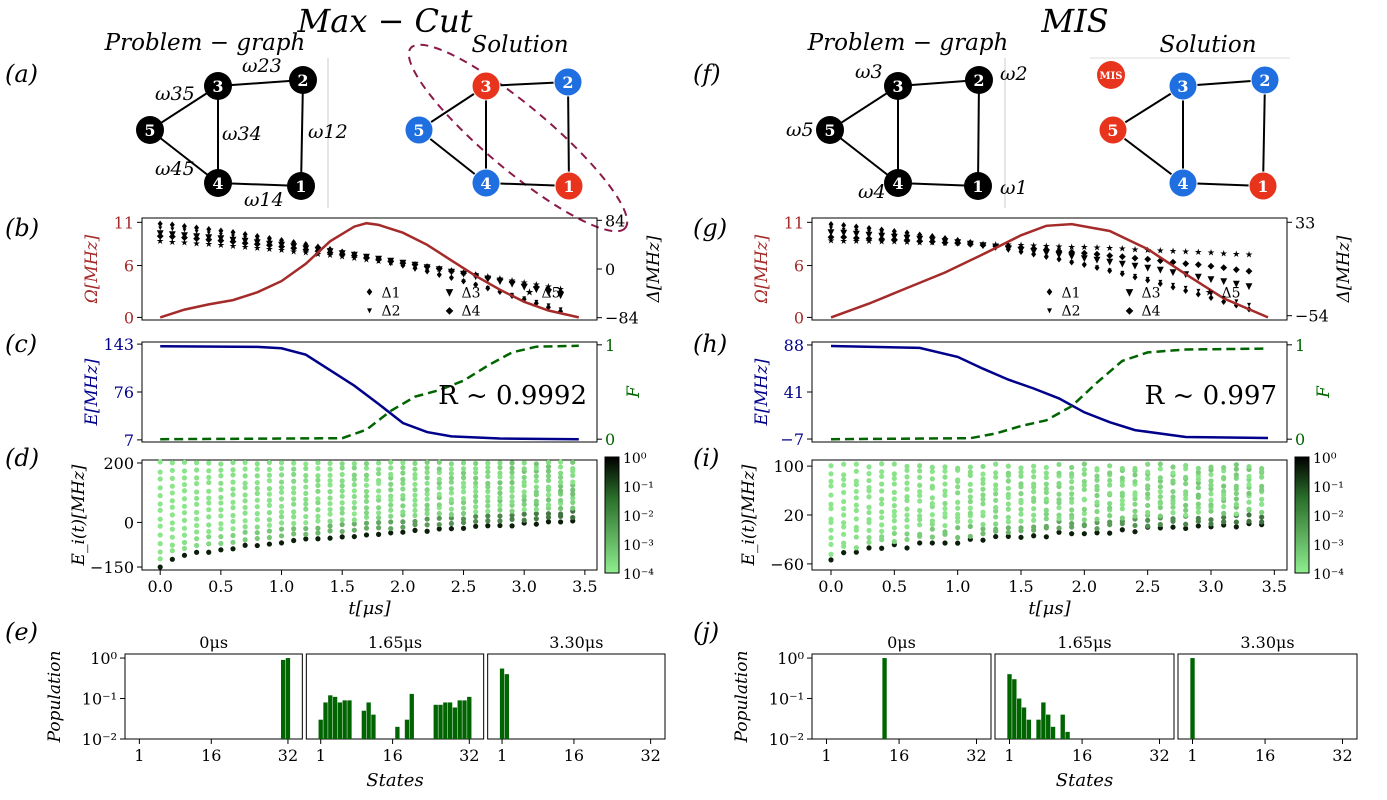 The width and height of the screenshot is (1387, 800). Describe the element at coordinates (55, 697) in the screenshot. I see `population-axis-label: Population` at that location.